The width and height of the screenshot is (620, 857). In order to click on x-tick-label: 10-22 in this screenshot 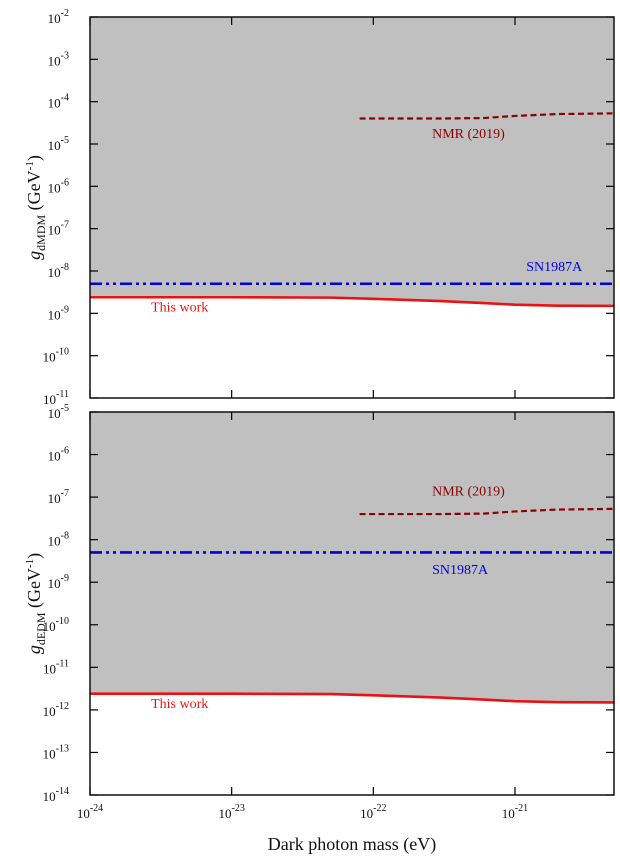, I will do `click(373, 812)`.